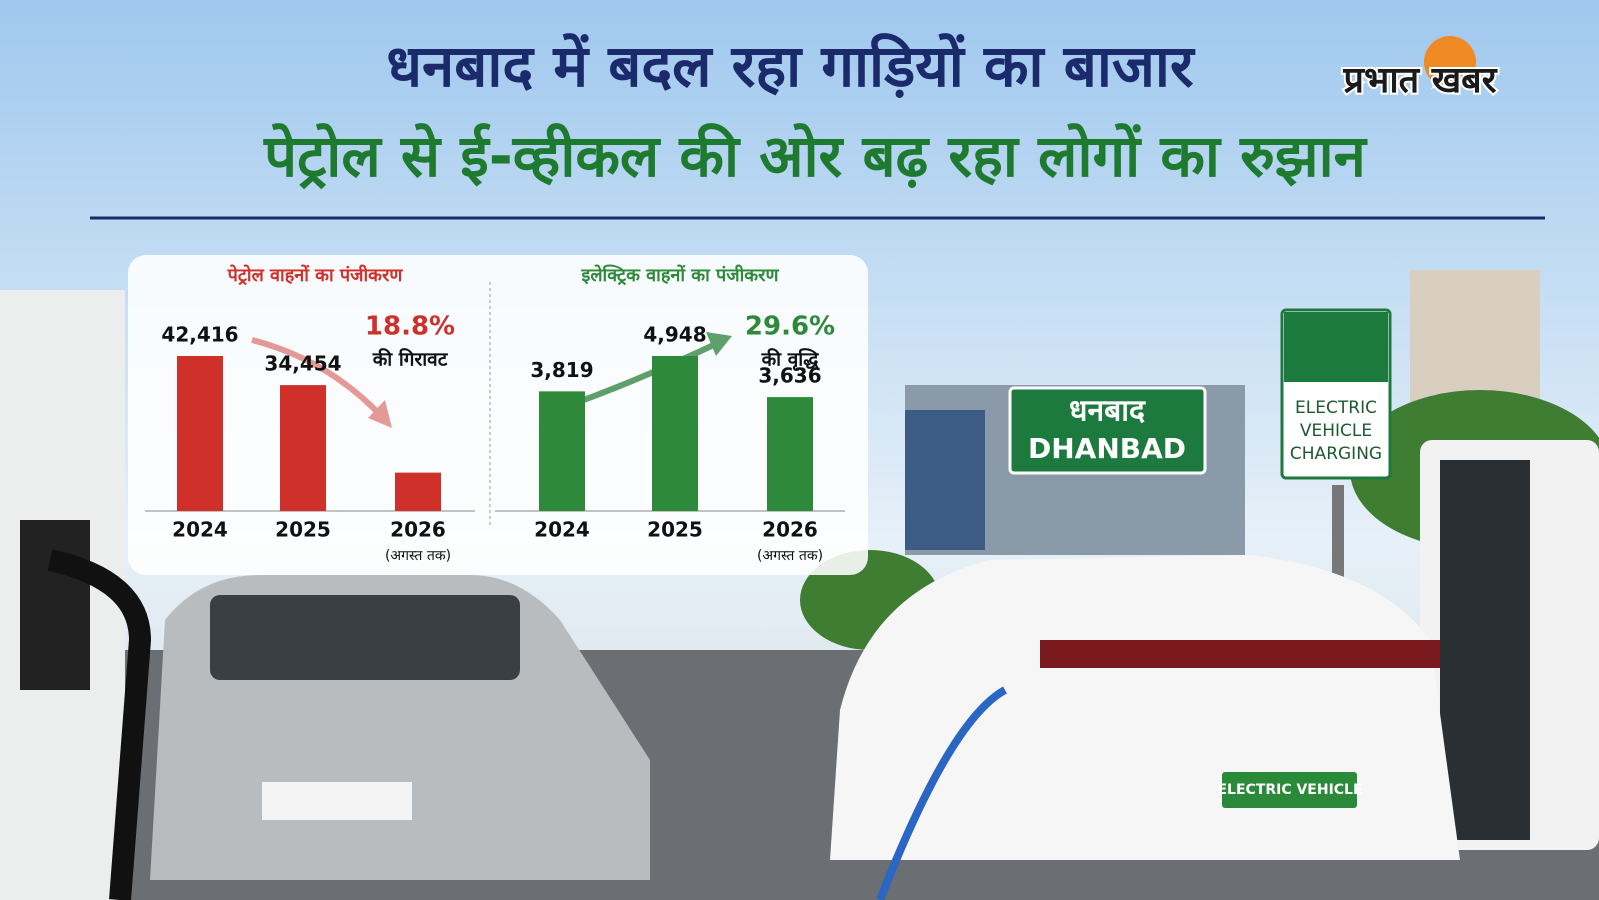  What do you see at coordinates (365, 637) in the screenshot?
I see `petrol-car-window` at bounding box center [365, 637].